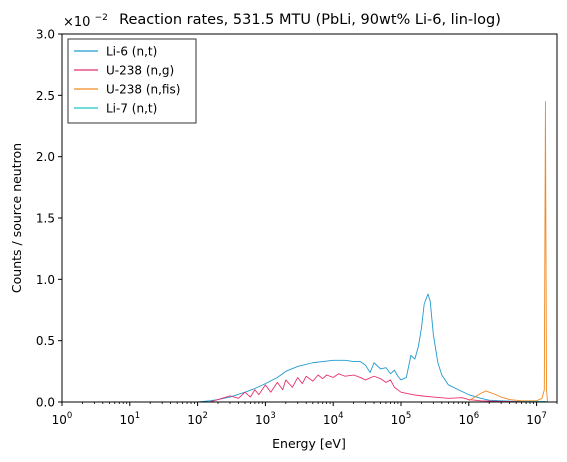 The image size is (567, 462). Describe the element at coordinates (131, 109) in the screenshot. I see `legend-label-3: Li-7 (n,t)` at that location.